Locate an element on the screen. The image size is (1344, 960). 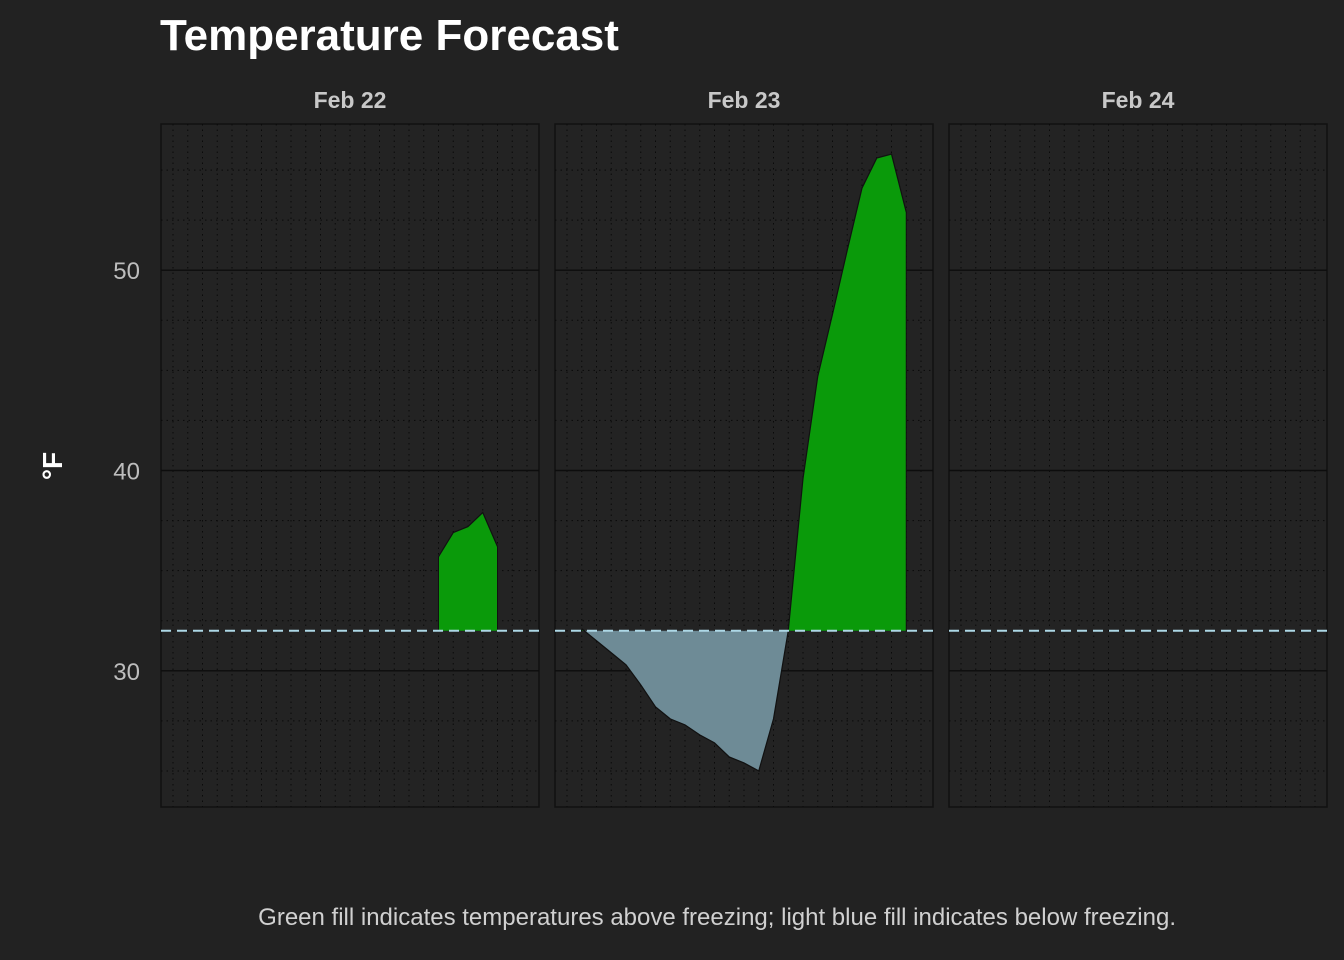
y-tick-label: 50 is located at coordinates (126, 271).